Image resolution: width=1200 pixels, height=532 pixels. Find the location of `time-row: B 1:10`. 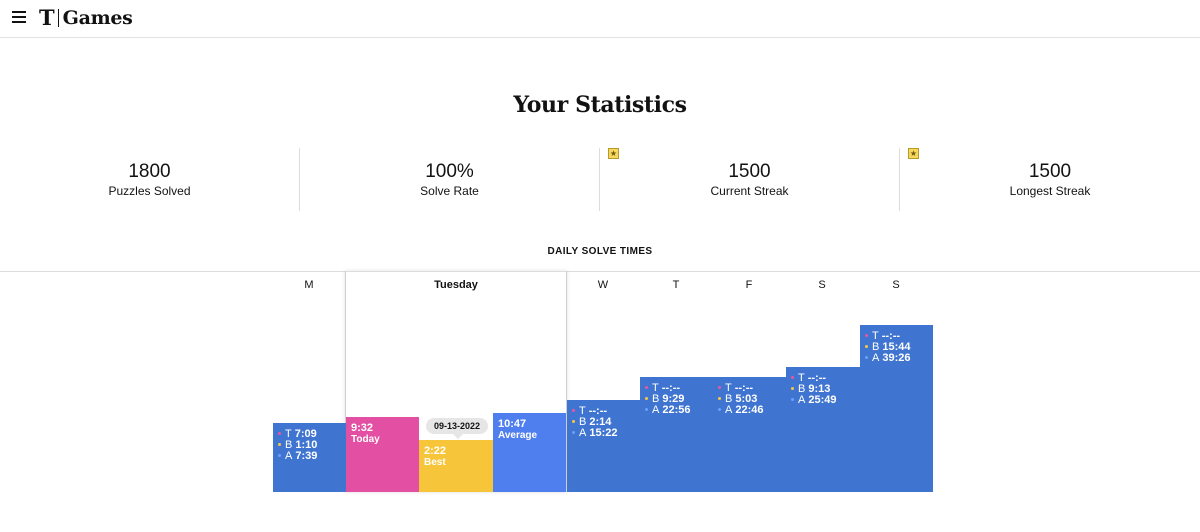

time-row: B 1:10 is located at coordinates (297, 445).